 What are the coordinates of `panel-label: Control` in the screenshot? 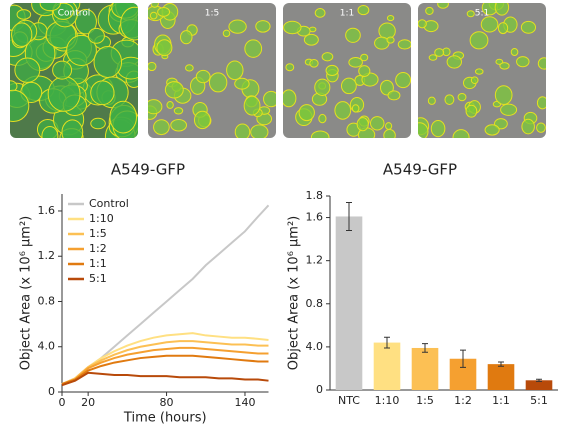 It's located at (74, 14).